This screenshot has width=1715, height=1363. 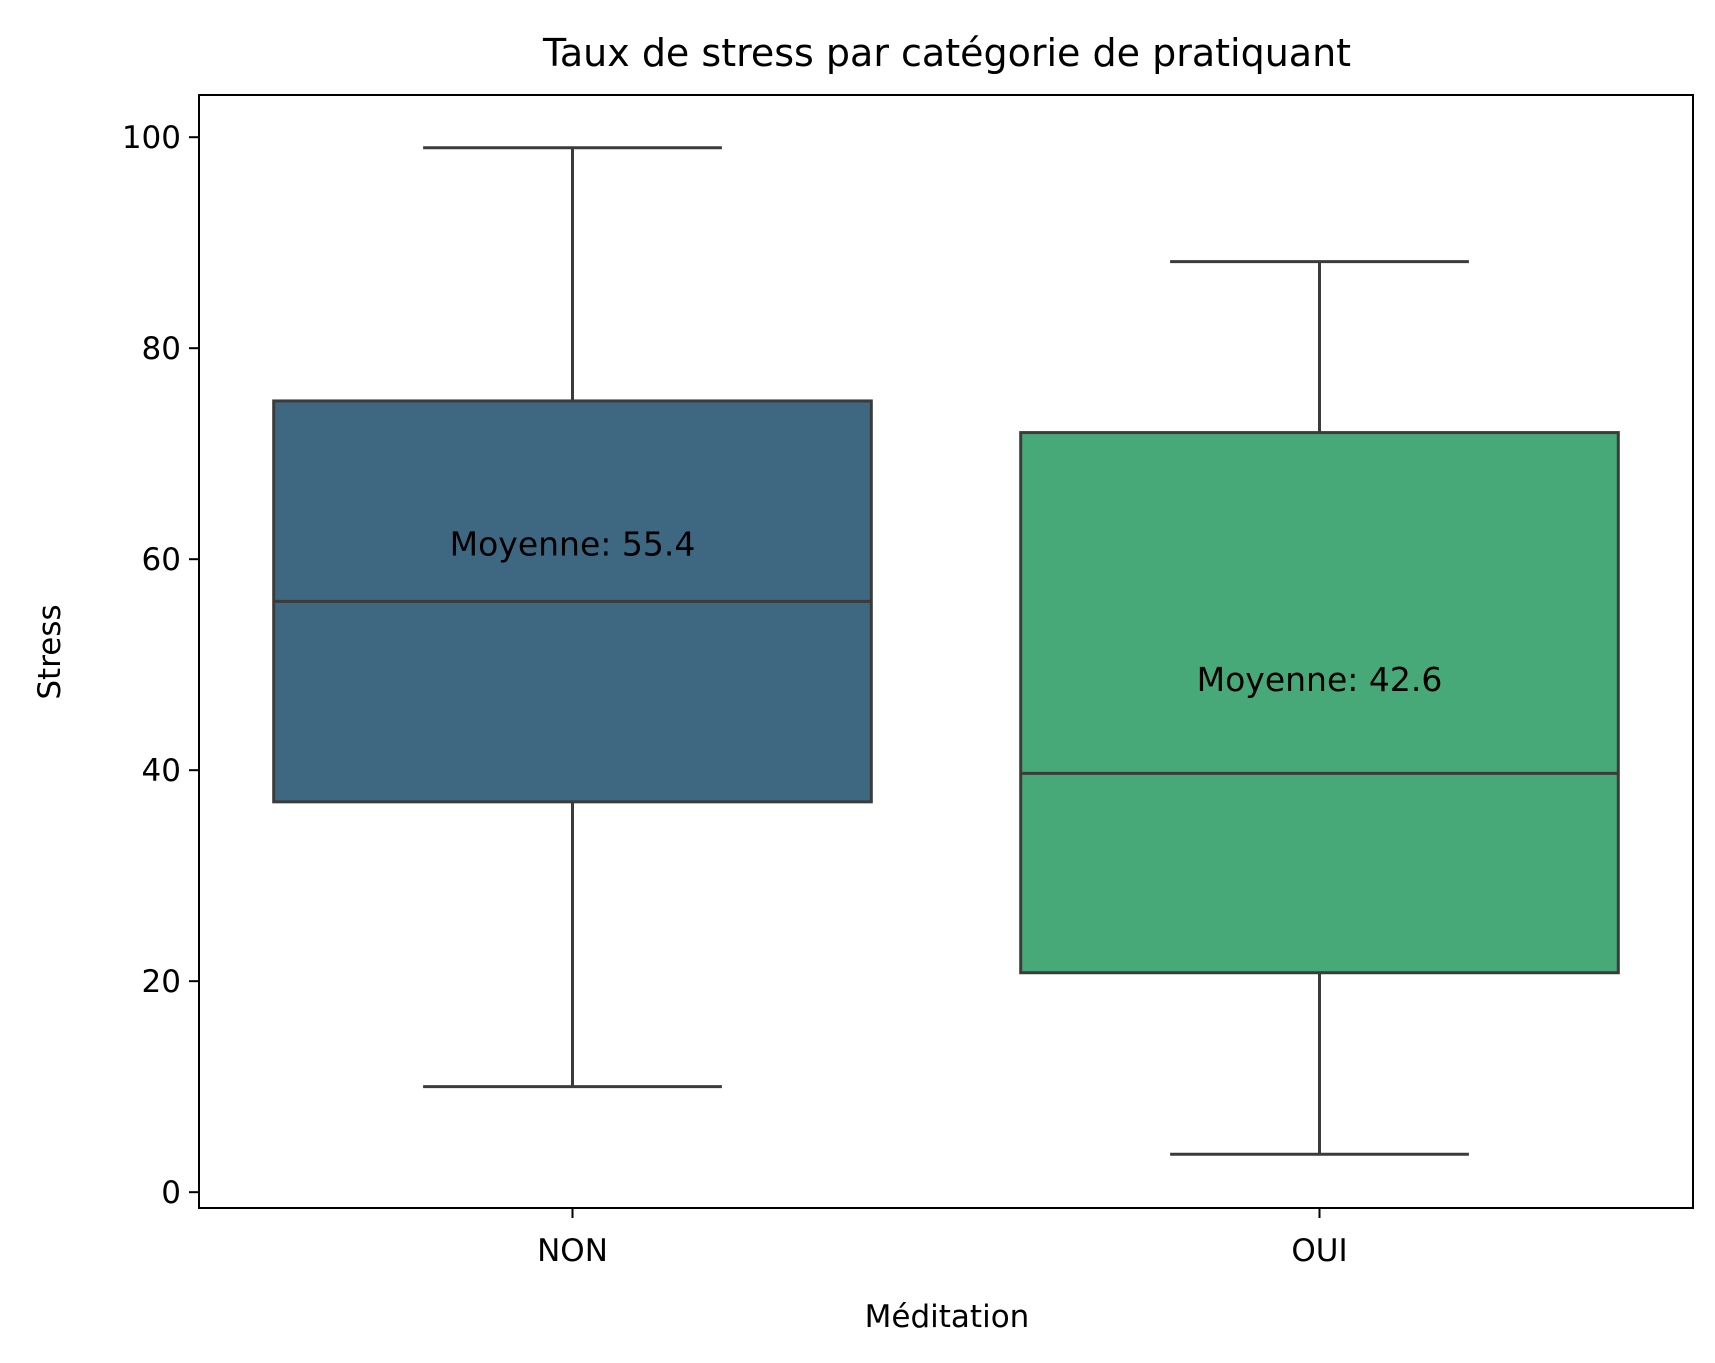 I want to click on x-axis-label: Méditation, so click(x=947, y=1317).